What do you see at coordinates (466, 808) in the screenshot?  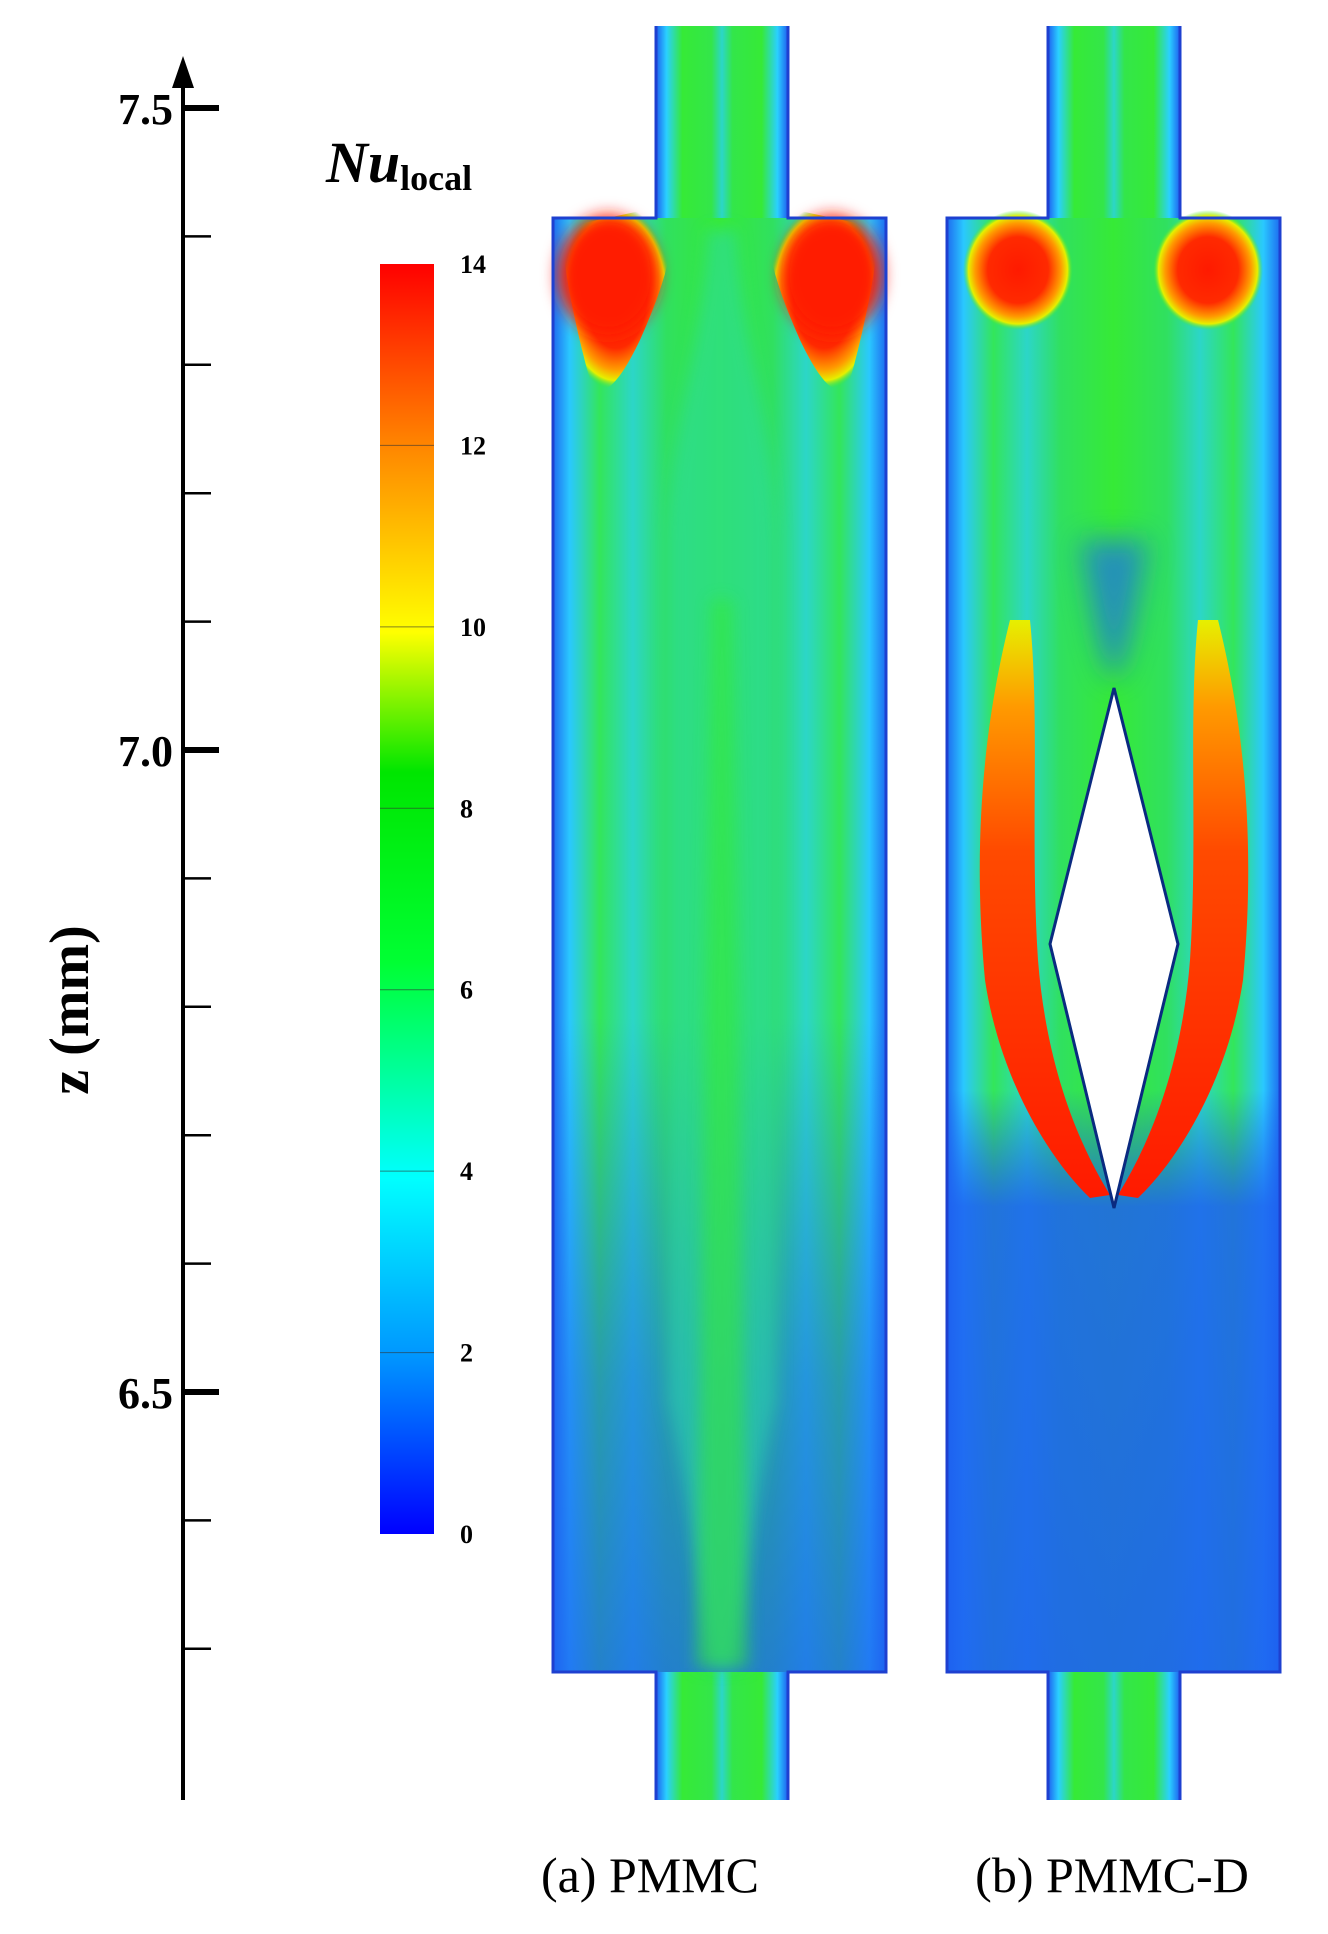 I see `colorbar-tick-label: 8` at bounding box center [466, 808].